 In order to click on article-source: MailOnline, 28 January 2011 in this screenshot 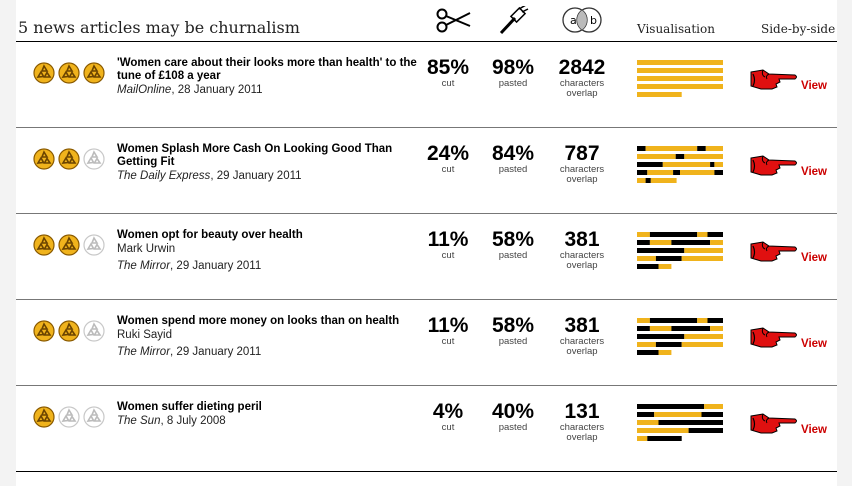, I will do `click(190, 90)`.